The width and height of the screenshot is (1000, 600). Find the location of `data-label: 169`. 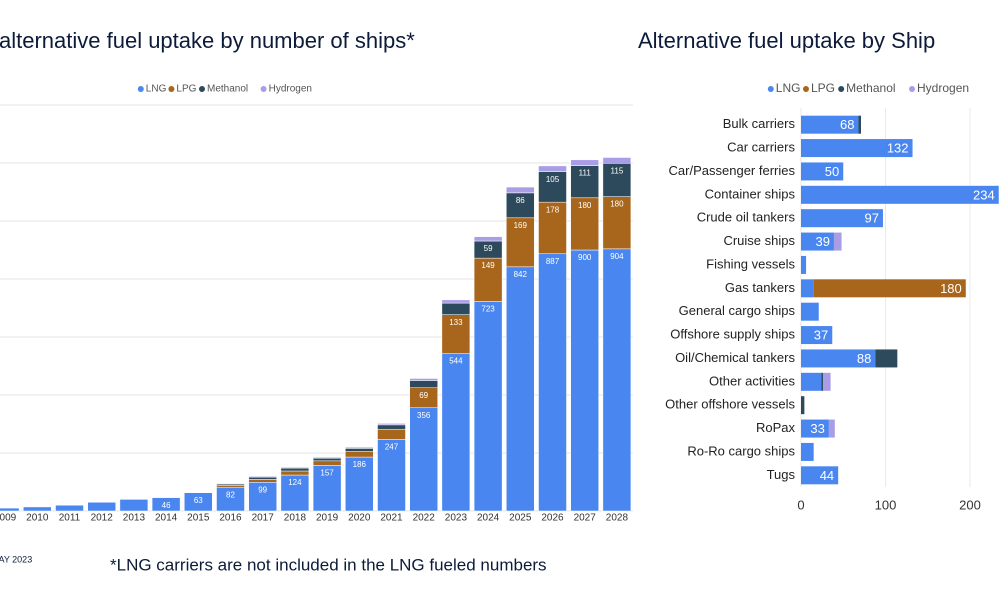

data-label: 169 is located at coordinates (521, 225).